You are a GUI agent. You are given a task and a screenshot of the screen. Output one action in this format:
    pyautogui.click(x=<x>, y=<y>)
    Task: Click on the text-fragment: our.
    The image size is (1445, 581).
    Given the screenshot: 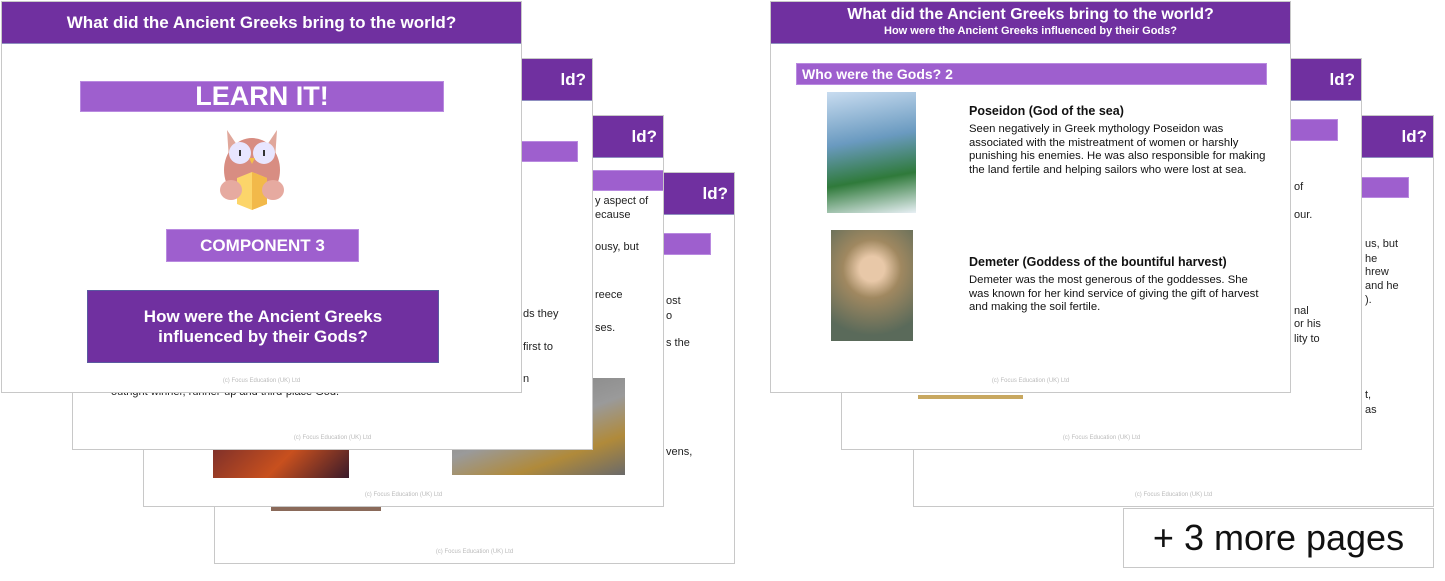 What is the action you would take?
    pyautogui.click(x=1303, y=215)
    